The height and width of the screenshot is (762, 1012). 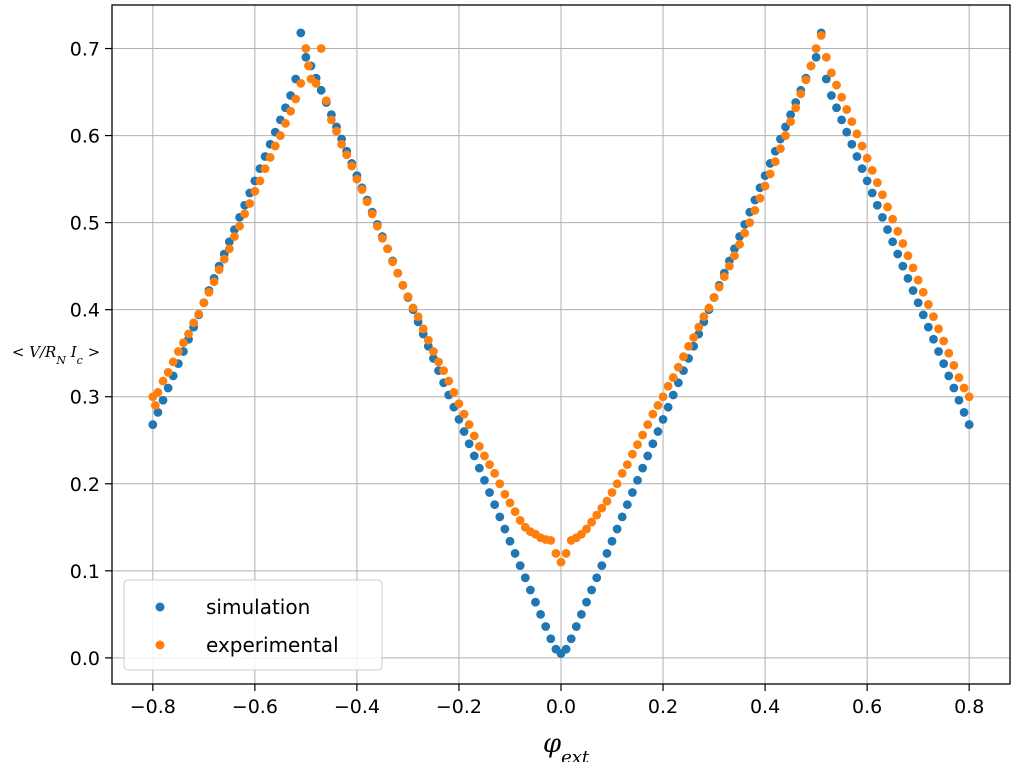 What do you see at coordinates (160, 607) in the screenshot?
I see `legend-marker-simulation` at bounding box center [160, 607].